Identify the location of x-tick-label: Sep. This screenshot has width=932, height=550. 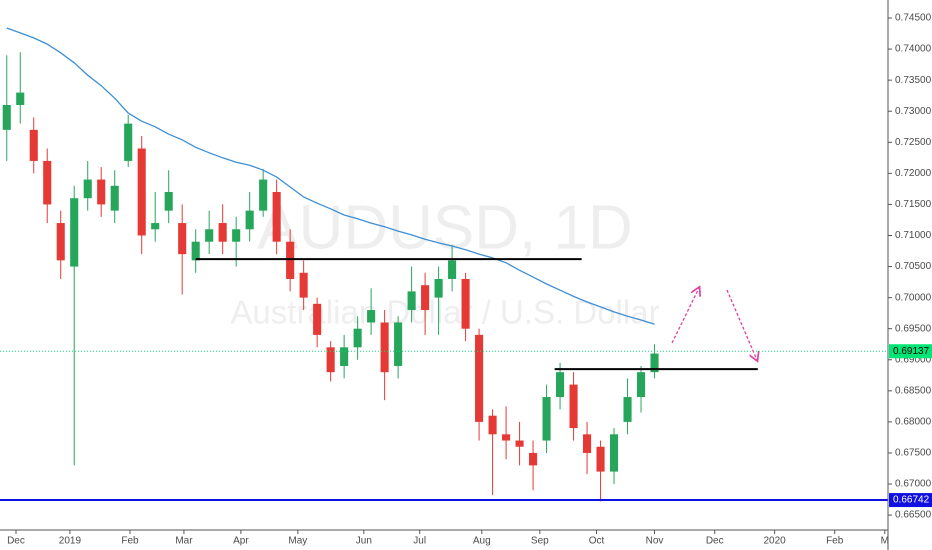
(540, 541).